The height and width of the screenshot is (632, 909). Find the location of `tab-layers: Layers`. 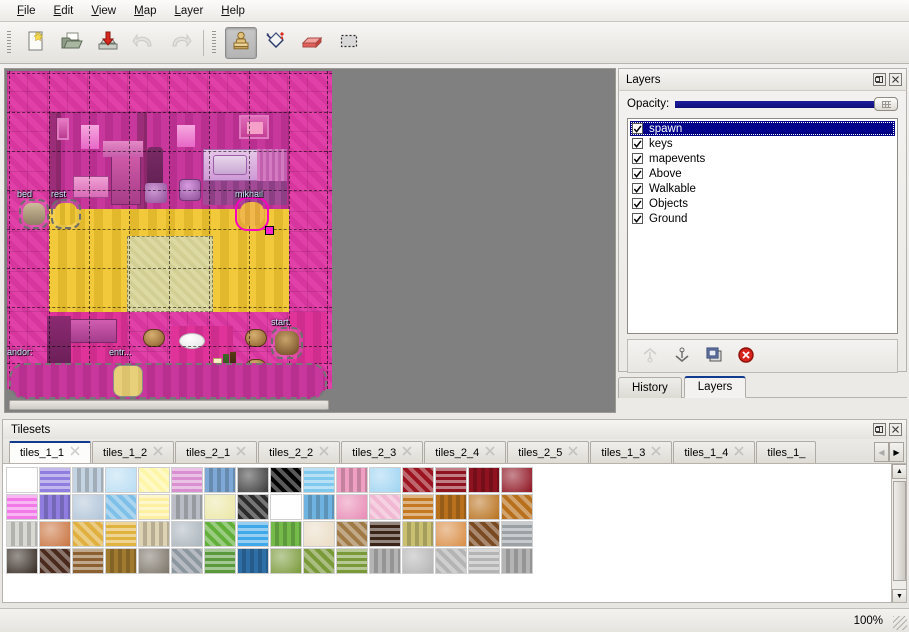

tab-layers: Layers is located at coordinates (715, 387).